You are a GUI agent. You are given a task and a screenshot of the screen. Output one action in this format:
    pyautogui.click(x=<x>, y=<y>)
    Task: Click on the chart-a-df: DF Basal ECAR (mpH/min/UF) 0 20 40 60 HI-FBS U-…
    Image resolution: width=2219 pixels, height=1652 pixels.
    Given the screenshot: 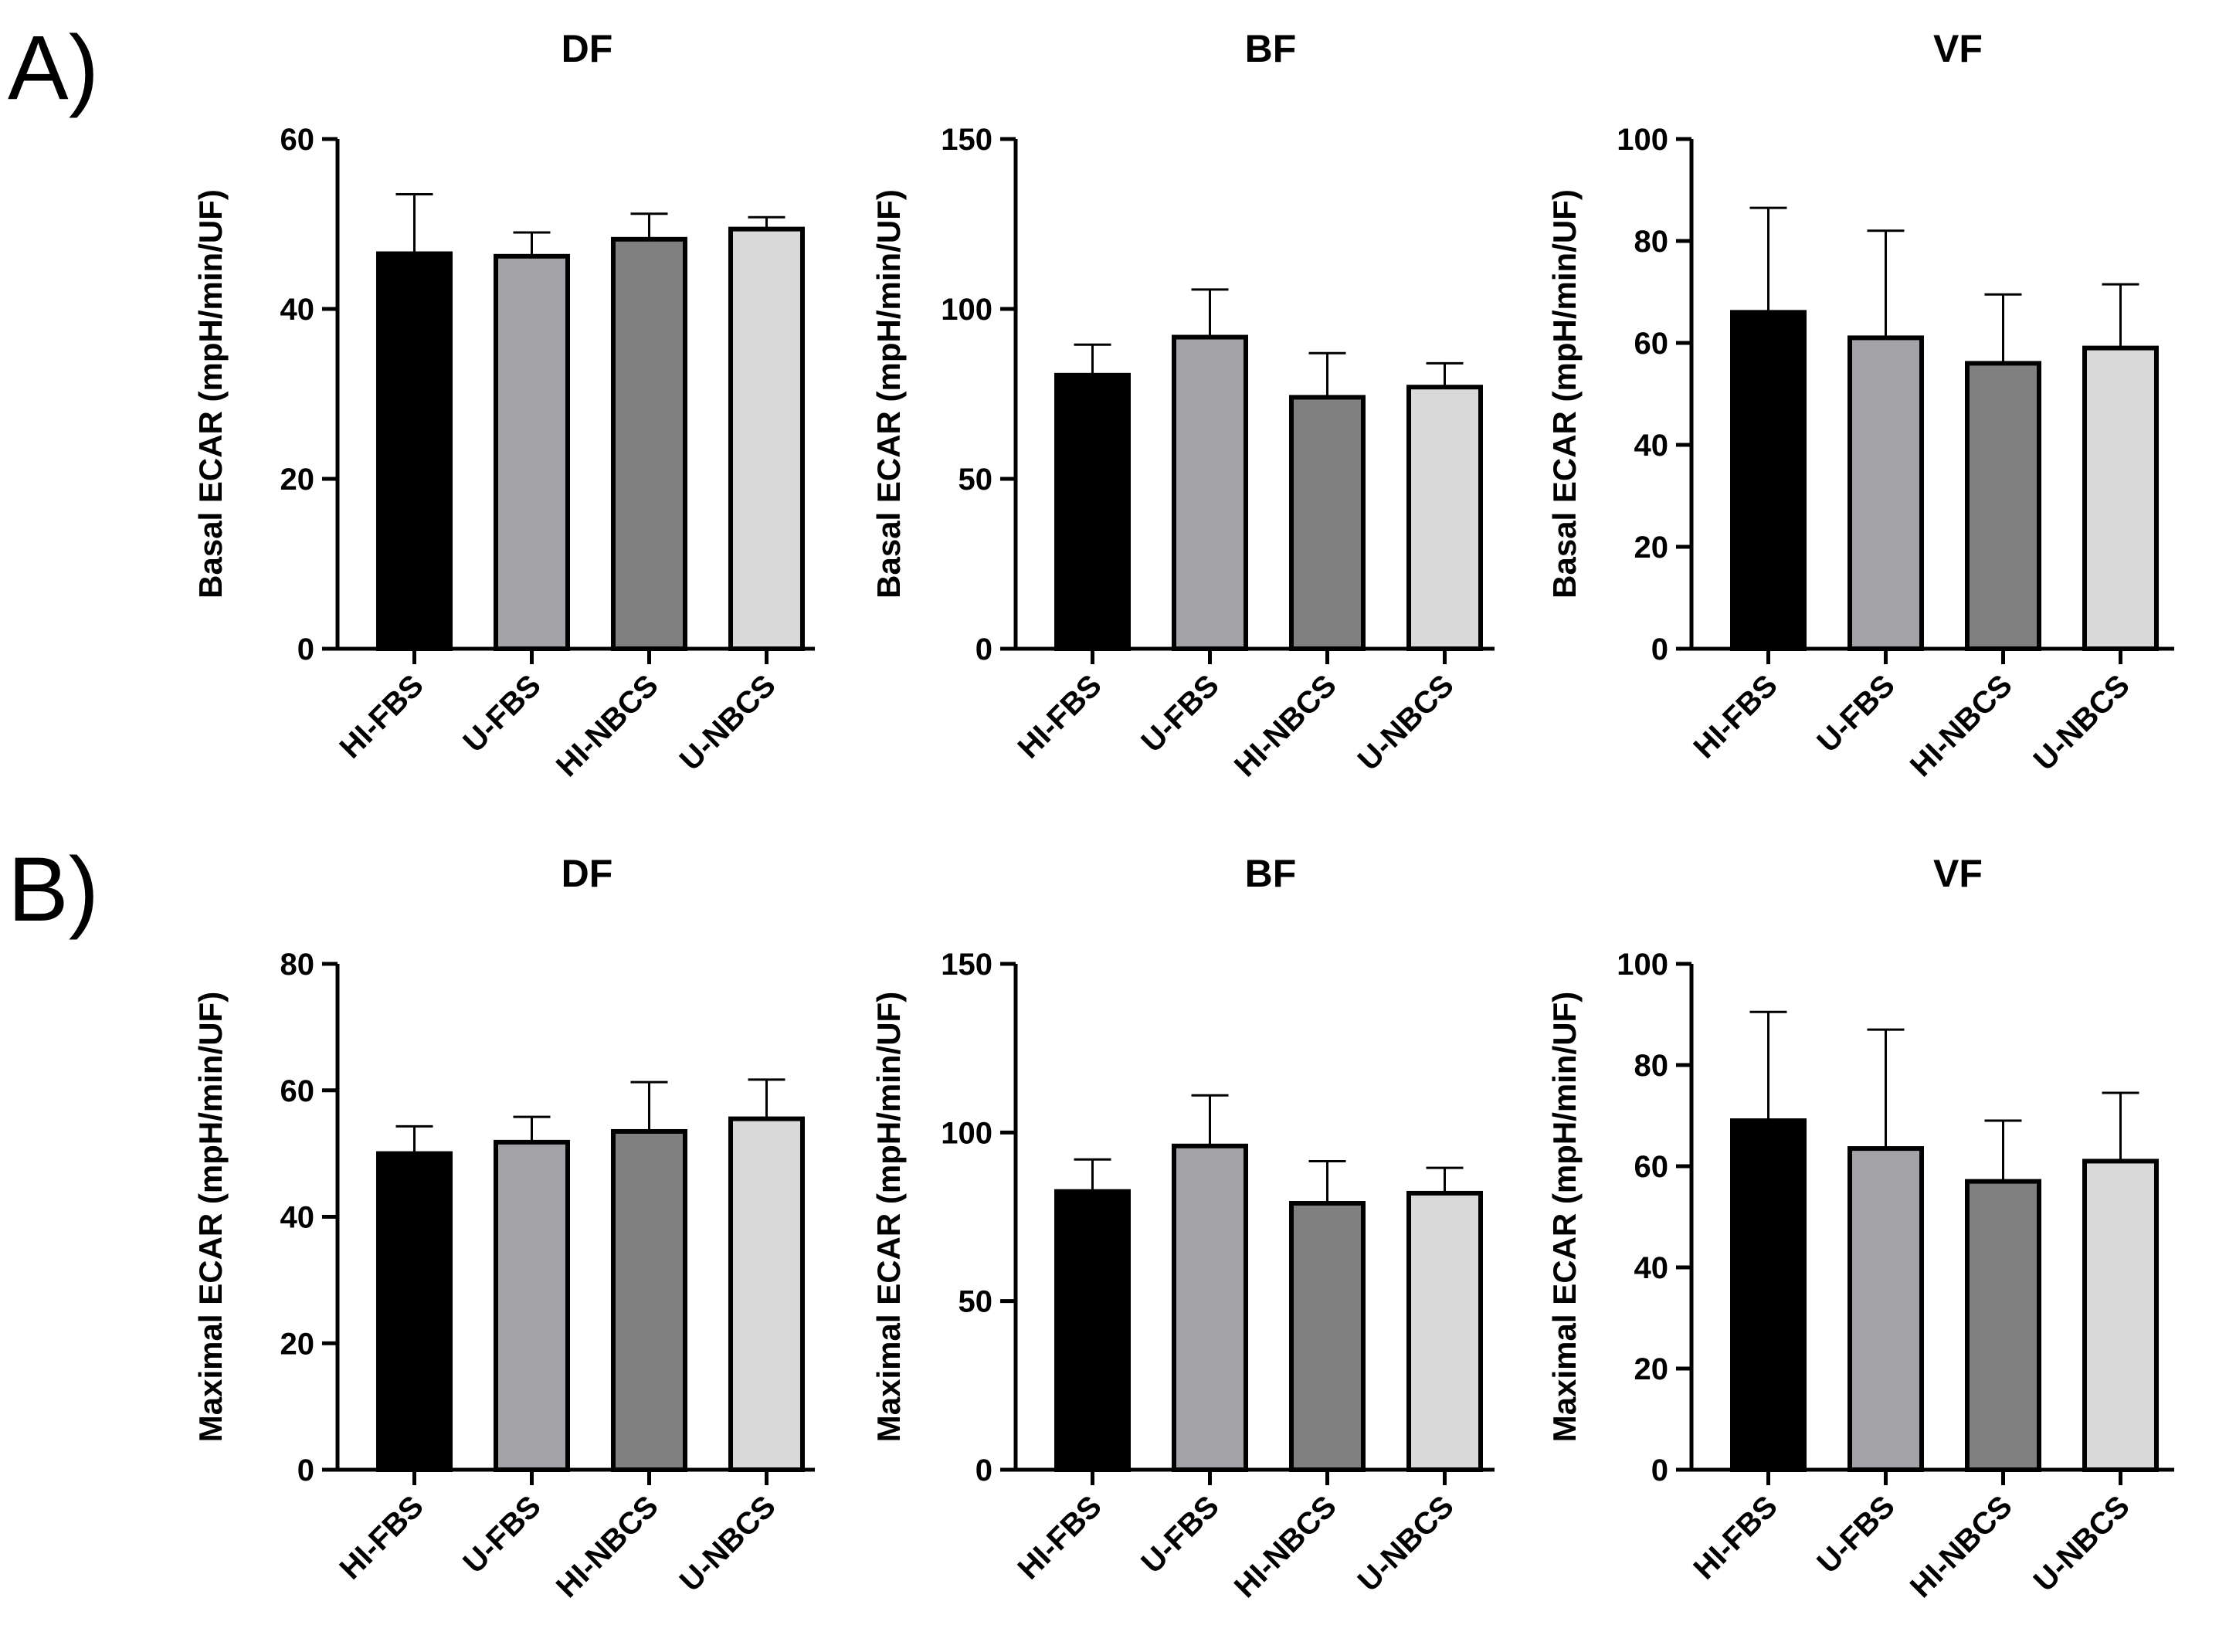 What is the action you would take?
    pyautogui.click(x=504, y=405)
    